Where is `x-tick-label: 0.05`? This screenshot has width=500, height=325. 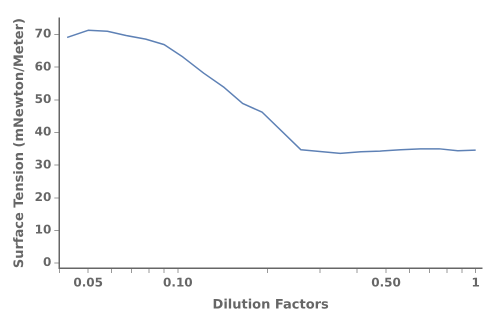
x-tick-label: 0.05 is located at coordinates (88, 282).